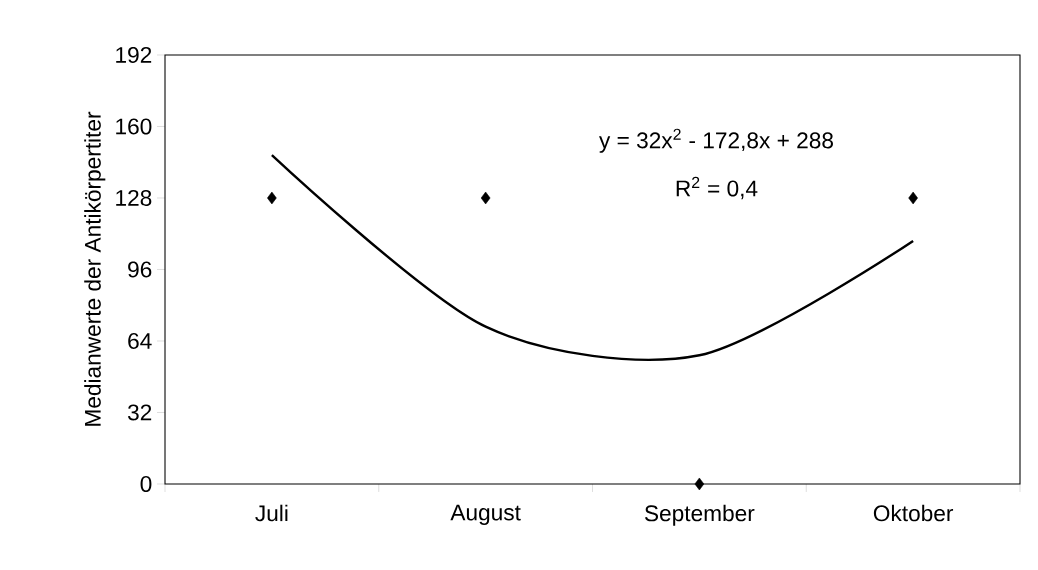 The height and width of the screenshot is (570, 1038). Describe the element at coordinates (139, 412) in the screenshot. I see `y-tick-label: 32` at that location.